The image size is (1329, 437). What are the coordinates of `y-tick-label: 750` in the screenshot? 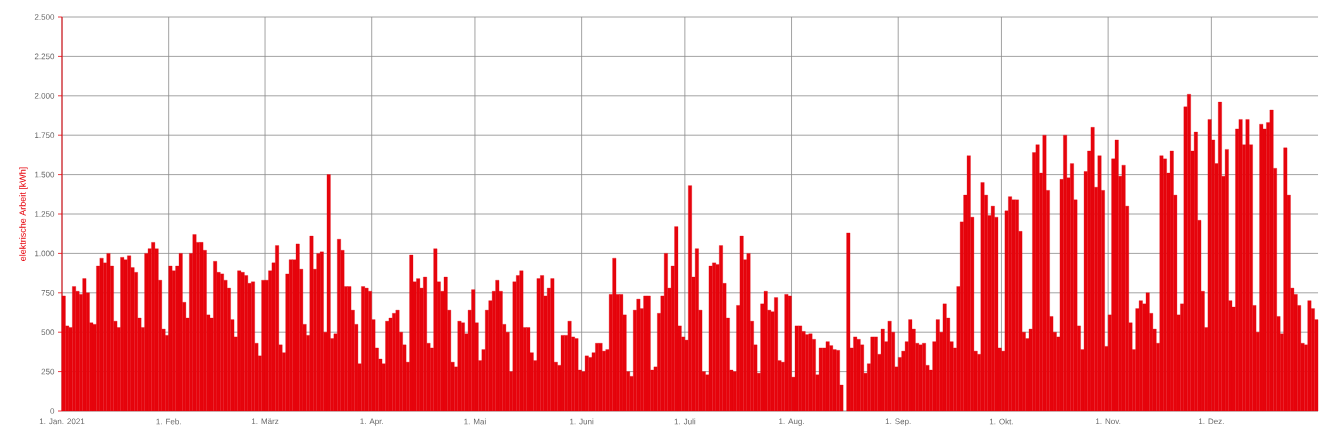 It's located at (48, 292).